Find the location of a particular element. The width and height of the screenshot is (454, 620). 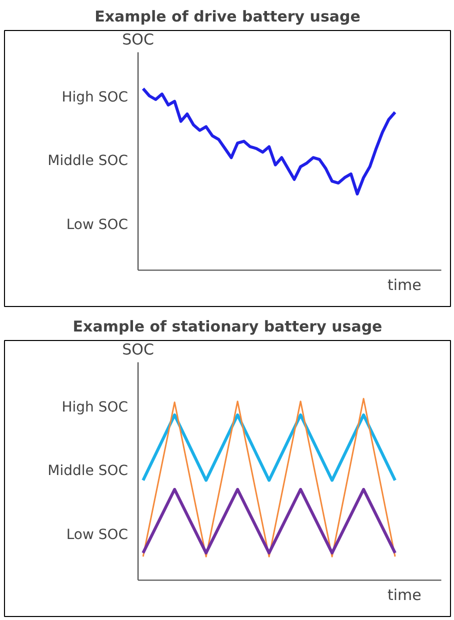

chart-title: Example of stationary battery usage is located at coordinates (227, 327).